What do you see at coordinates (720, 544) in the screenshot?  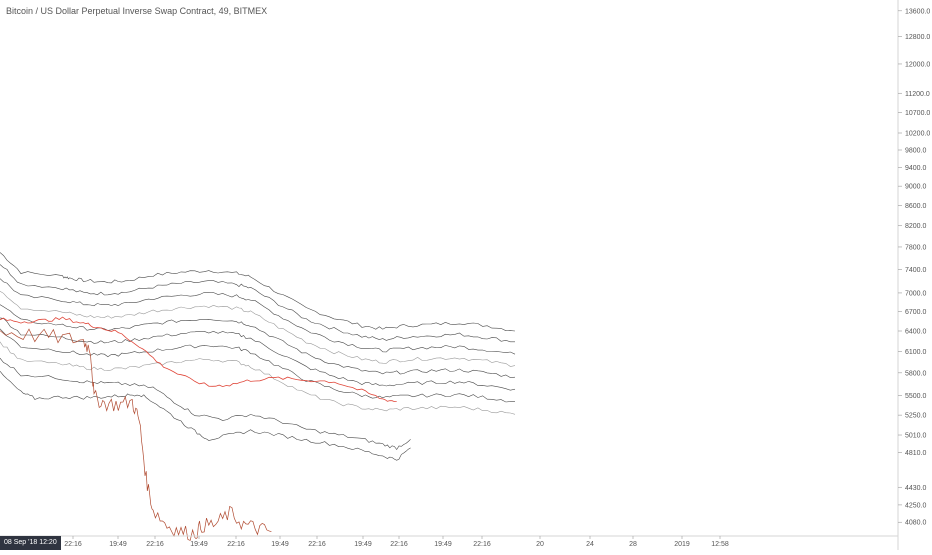 I see `x-tick-label: 12:58` at bounding box center [720, 544].